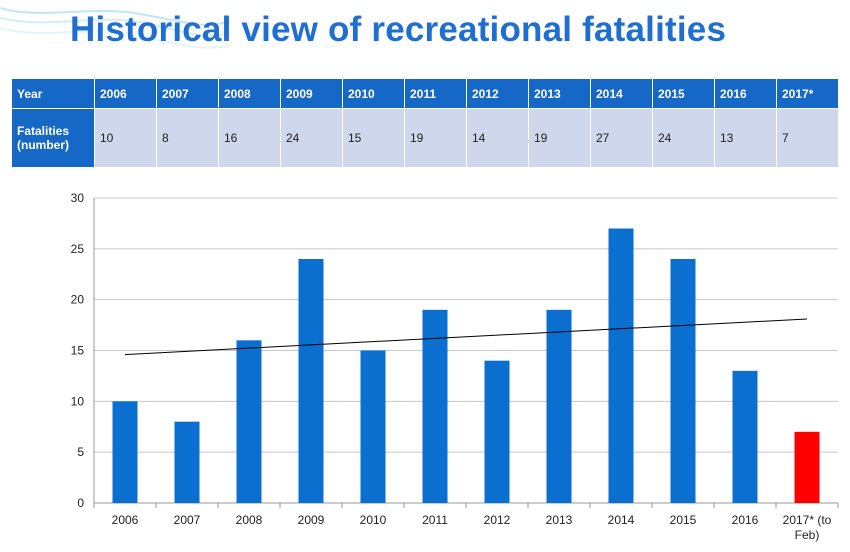 Image resolution: width=850 pixels, height=552 pixels. What do you see at coordinates (187, 93) in the screenshot?
I see `year-cell: 2007` at bounding box center [187, 93].